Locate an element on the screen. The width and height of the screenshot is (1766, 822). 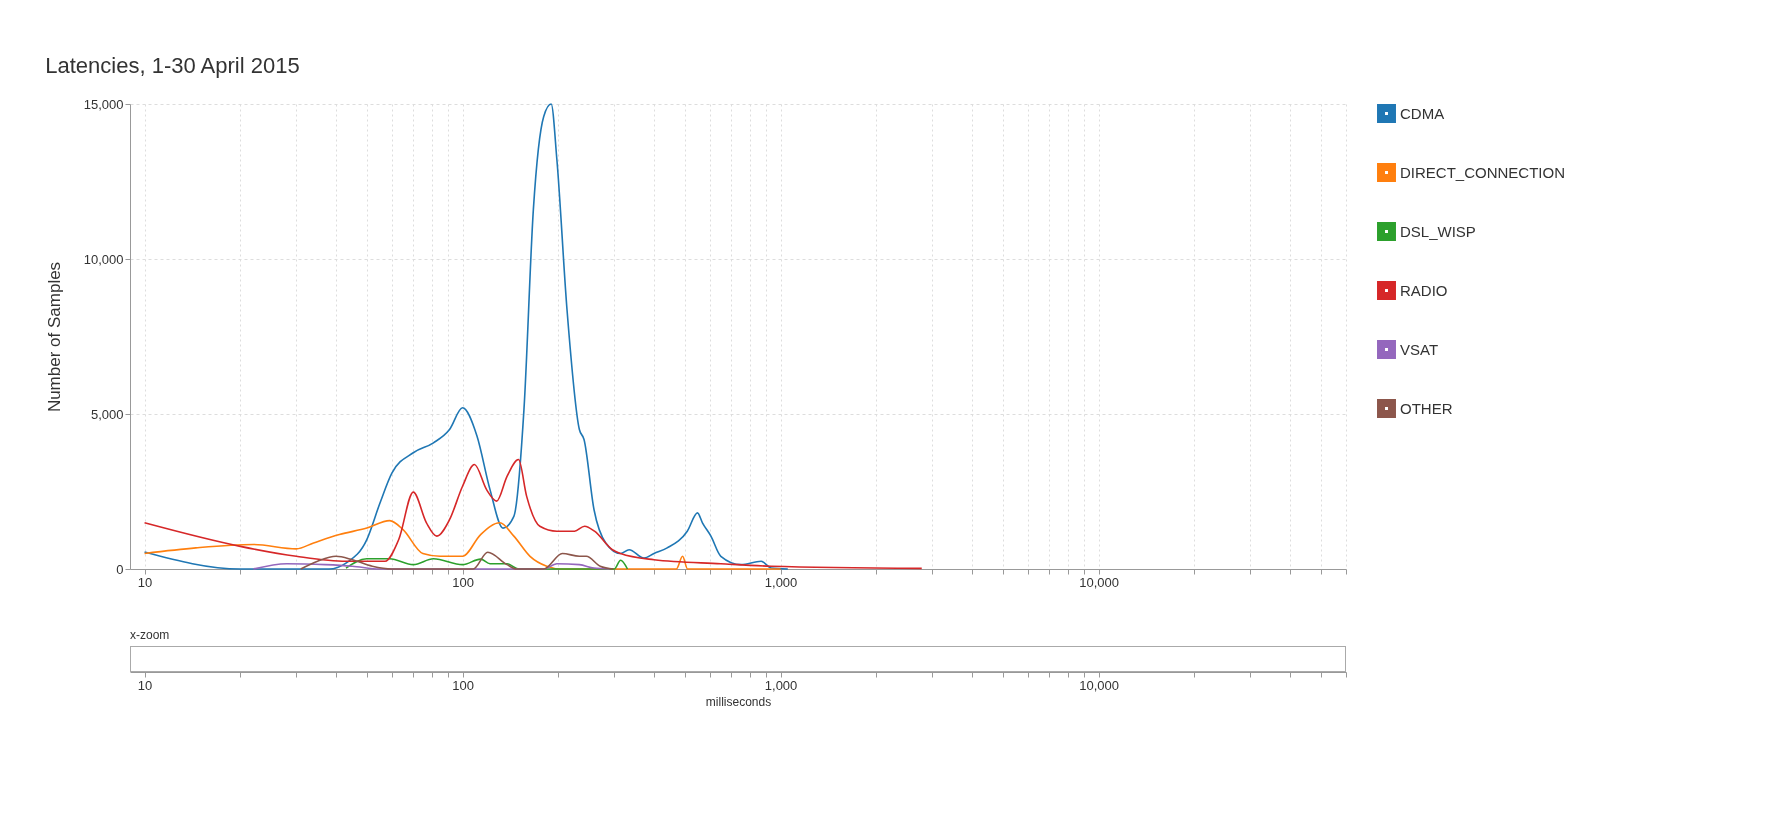
y-tick-label: 15,000 is located at coordinates (103, 104).